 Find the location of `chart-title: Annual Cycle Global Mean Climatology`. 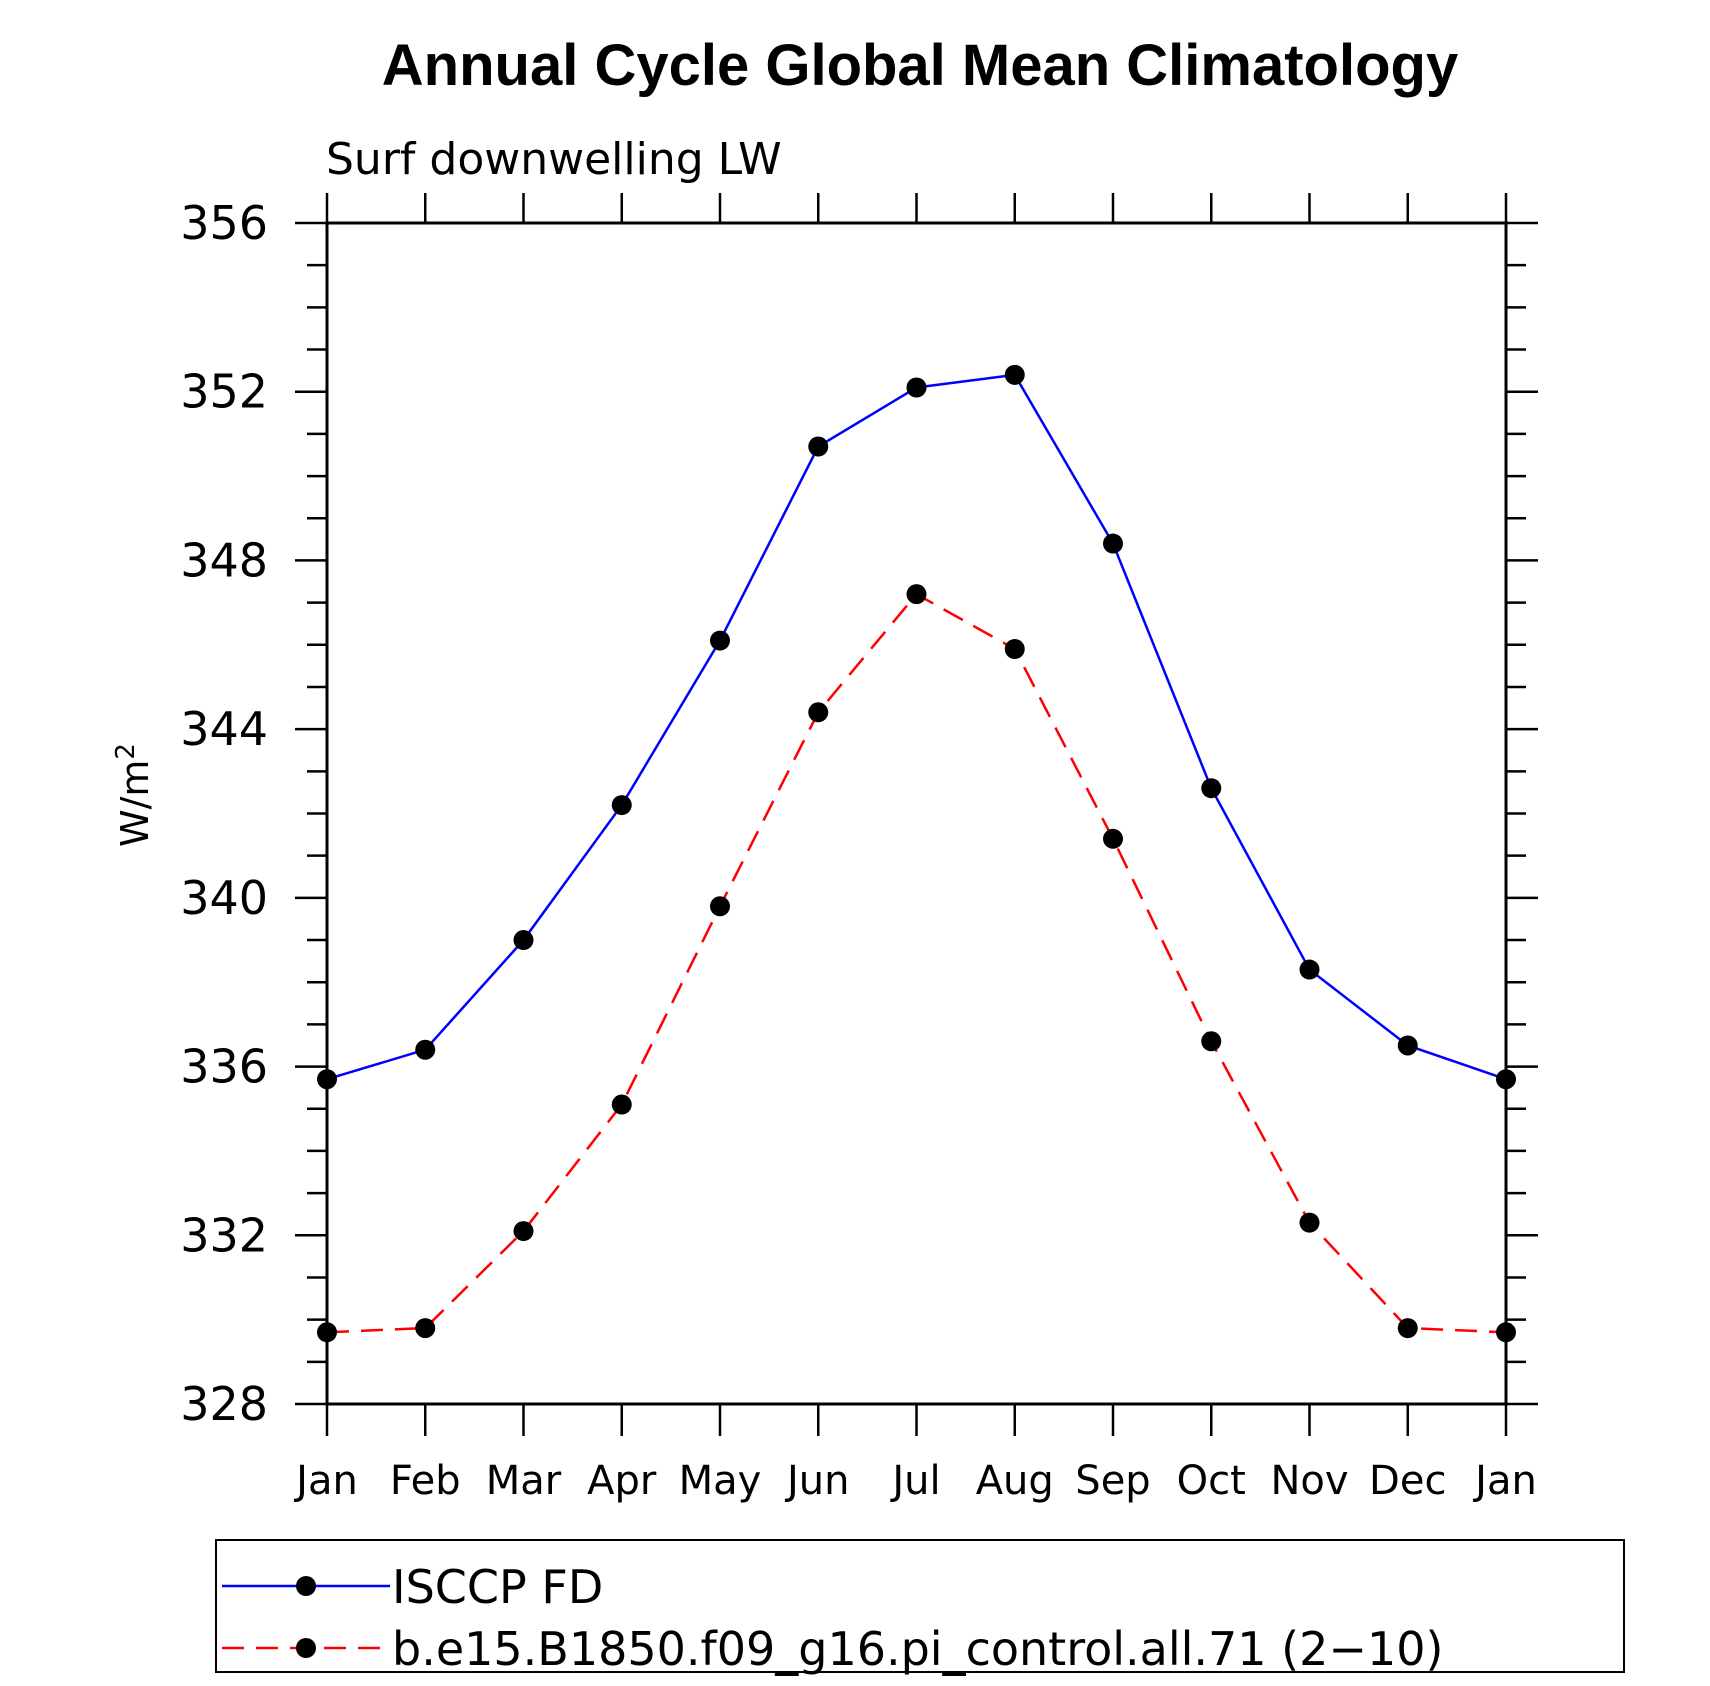

chart-title: Annual Cycle Global Mean Climatology is located at coordinates (920, 65).